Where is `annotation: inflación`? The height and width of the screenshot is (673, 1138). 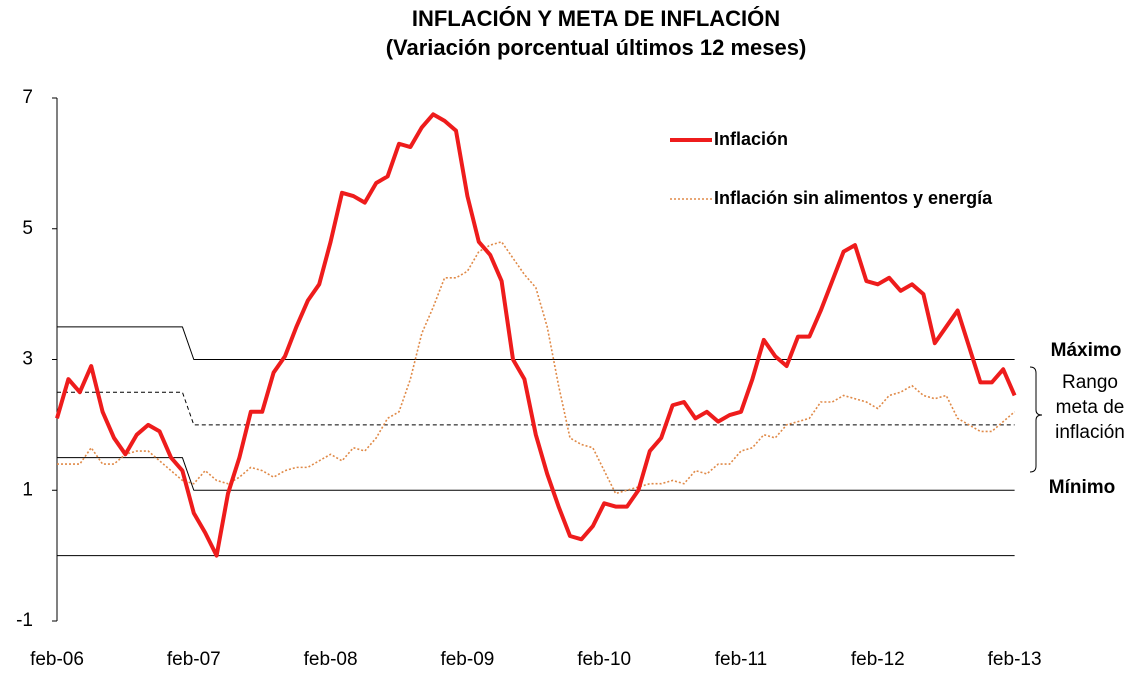 annotation: inflación is located at coordinates (1090, 432).